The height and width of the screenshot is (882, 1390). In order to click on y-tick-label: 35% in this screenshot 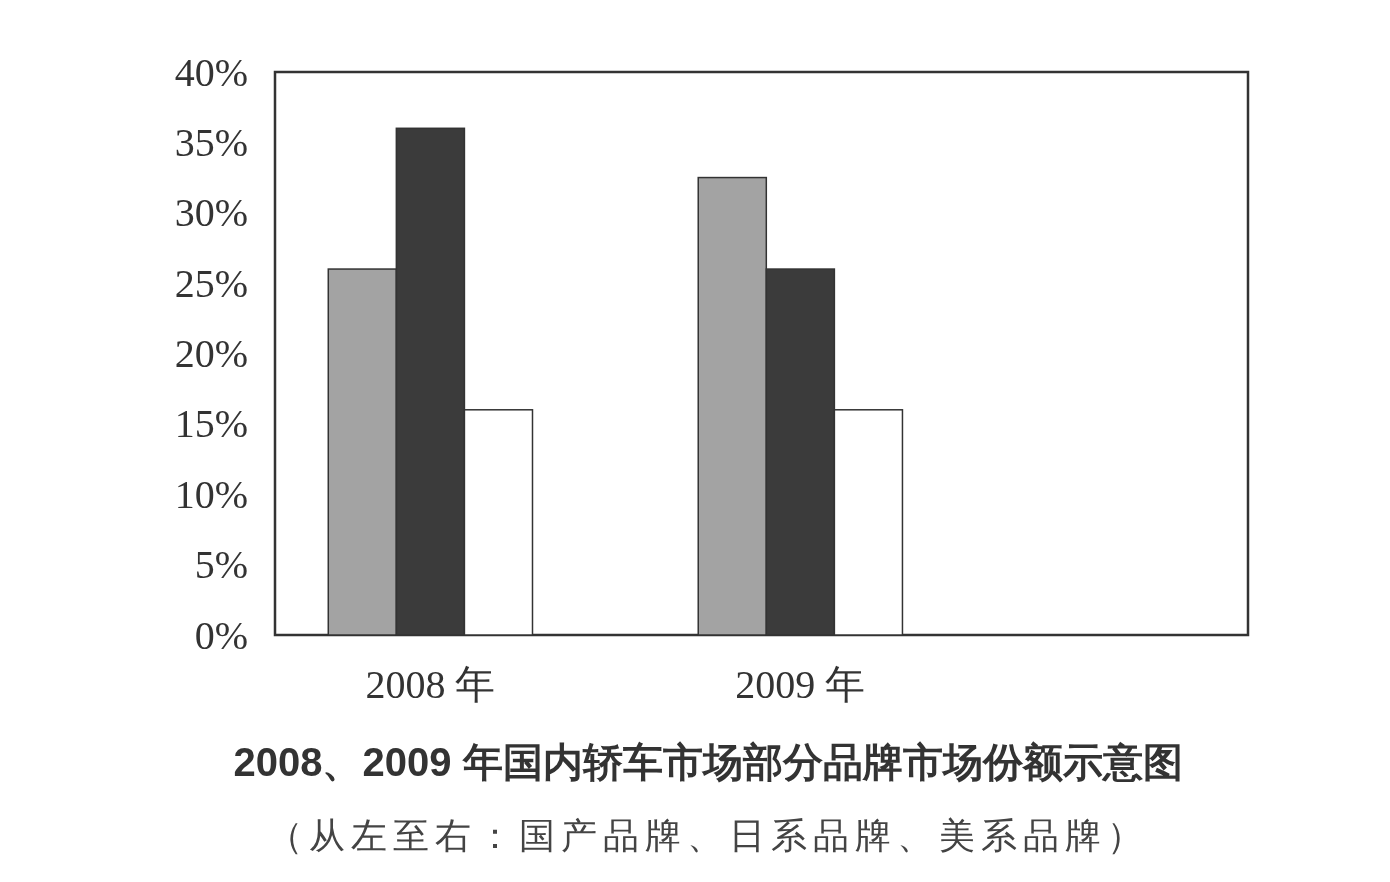, I will do `click(211, 142)`.